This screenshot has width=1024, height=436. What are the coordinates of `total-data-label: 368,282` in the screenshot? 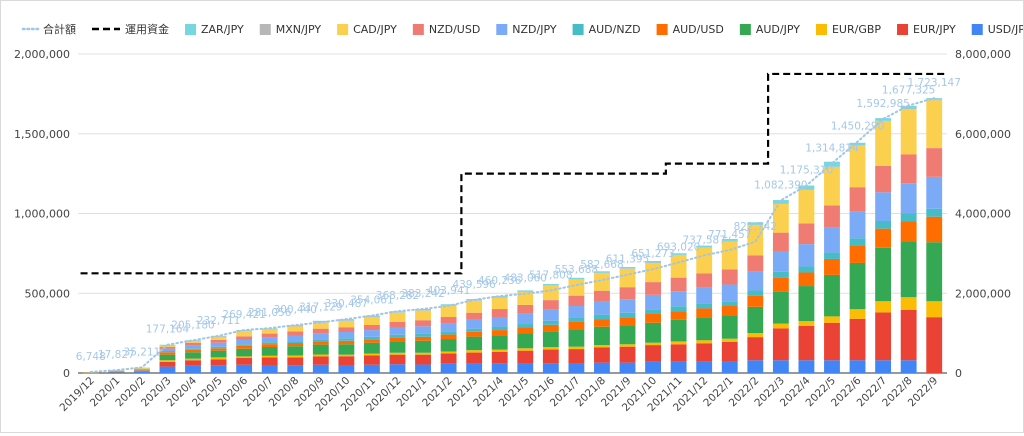 It's located at (397, 296).